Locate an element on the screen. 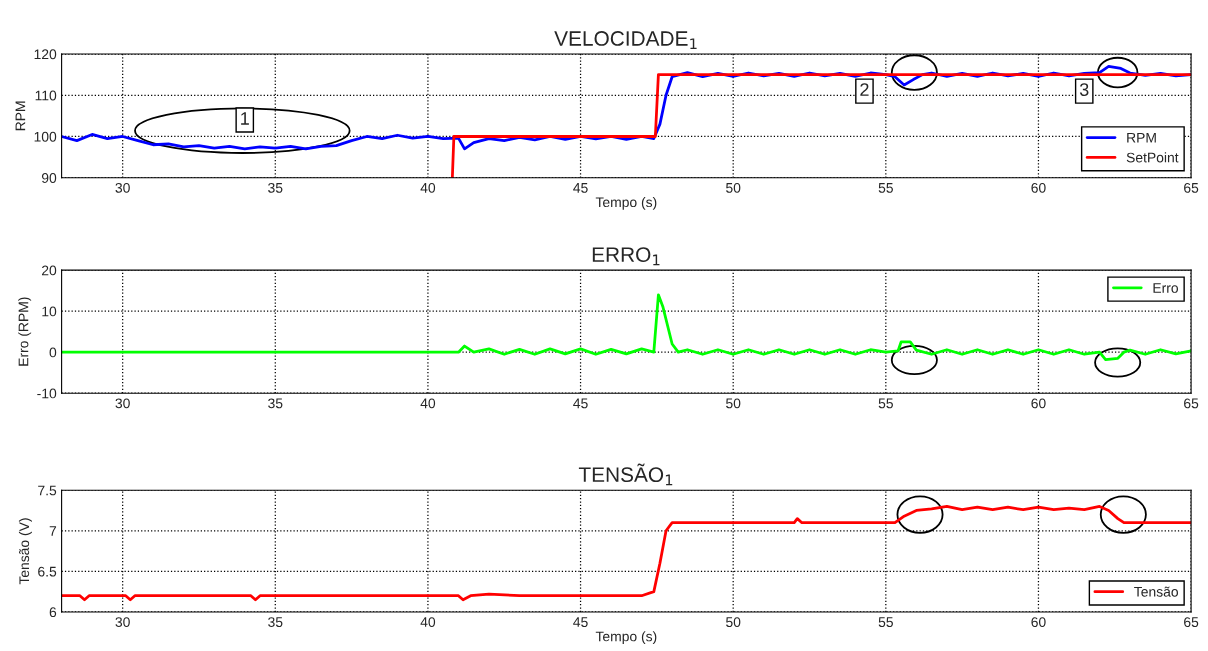  chart-title: TENSÃO$_{1}$ is located at coordinates (625, 474).